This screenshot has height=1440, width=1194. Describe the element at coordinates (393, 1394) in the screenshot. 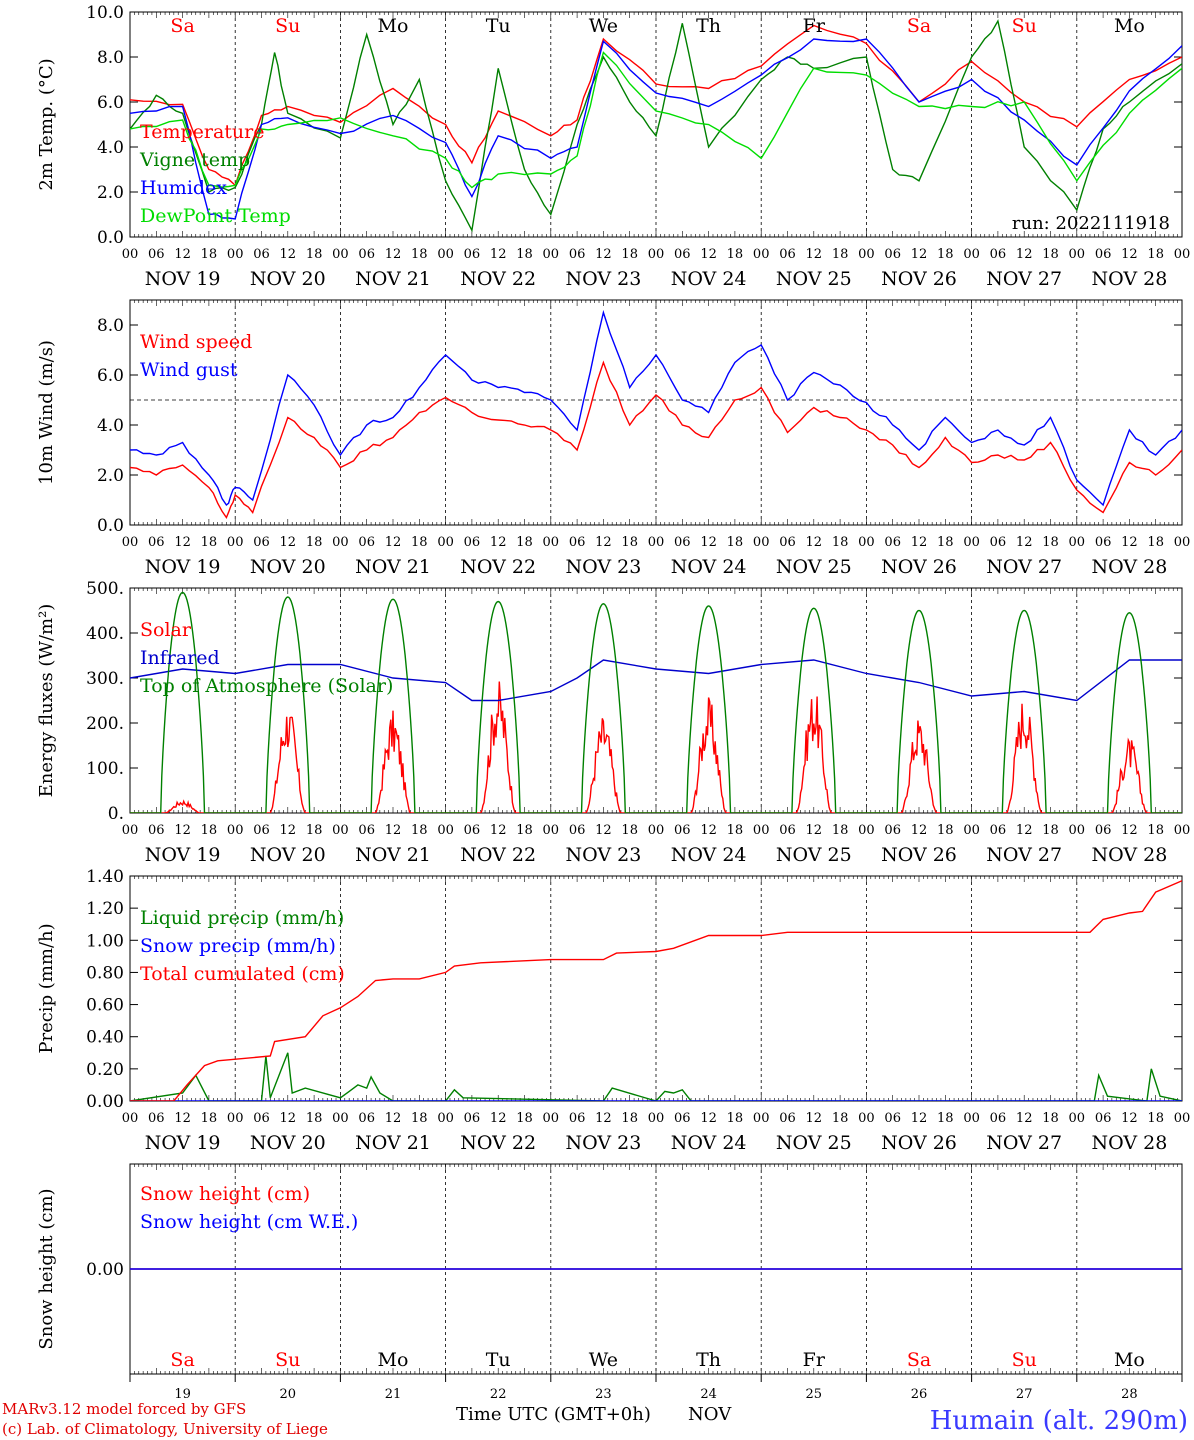

I see `day-number-label: 21` at that location.